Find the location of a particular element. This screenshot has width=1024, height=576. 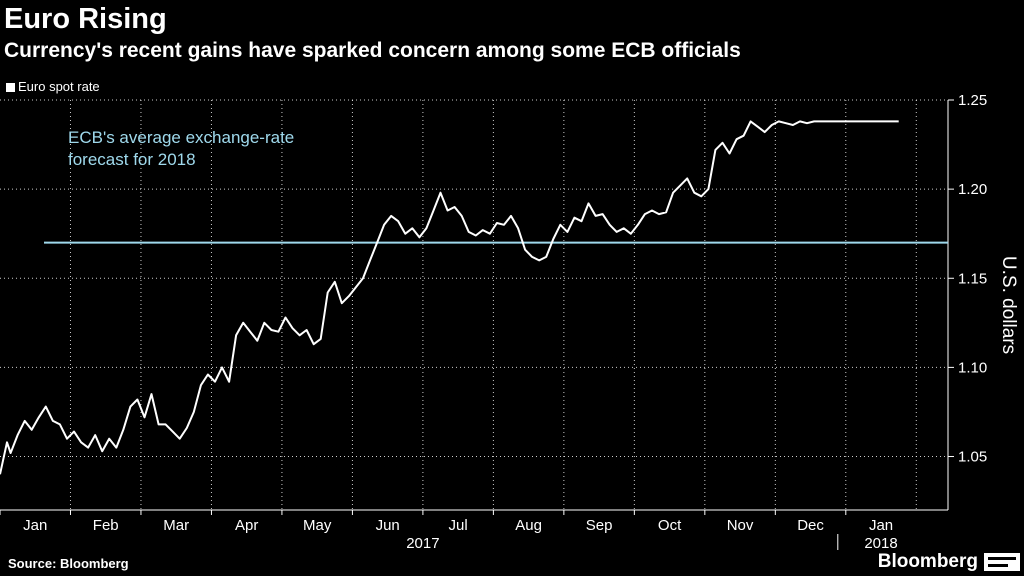

x-tick-label: Feb is located at coordinates (106, 525).